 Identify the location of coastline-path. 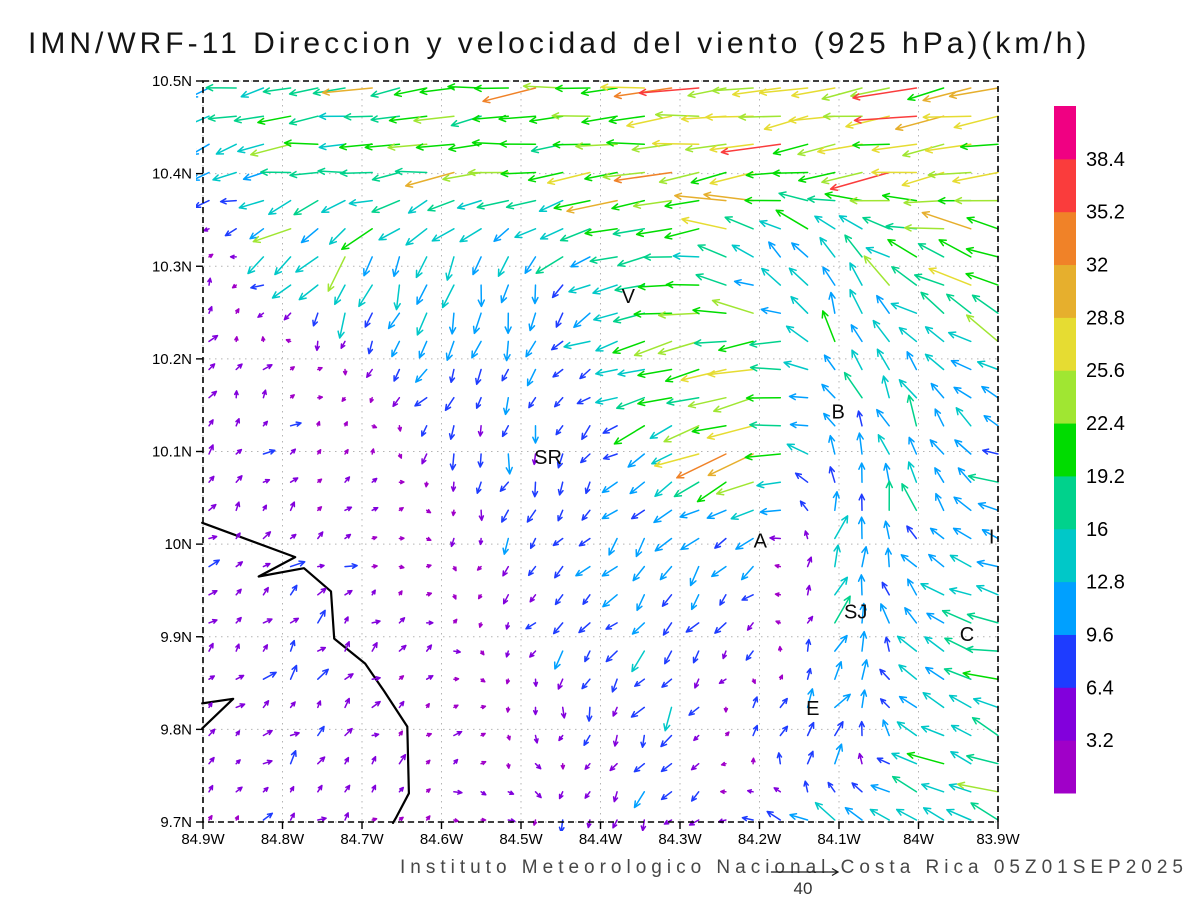
(218, 713).